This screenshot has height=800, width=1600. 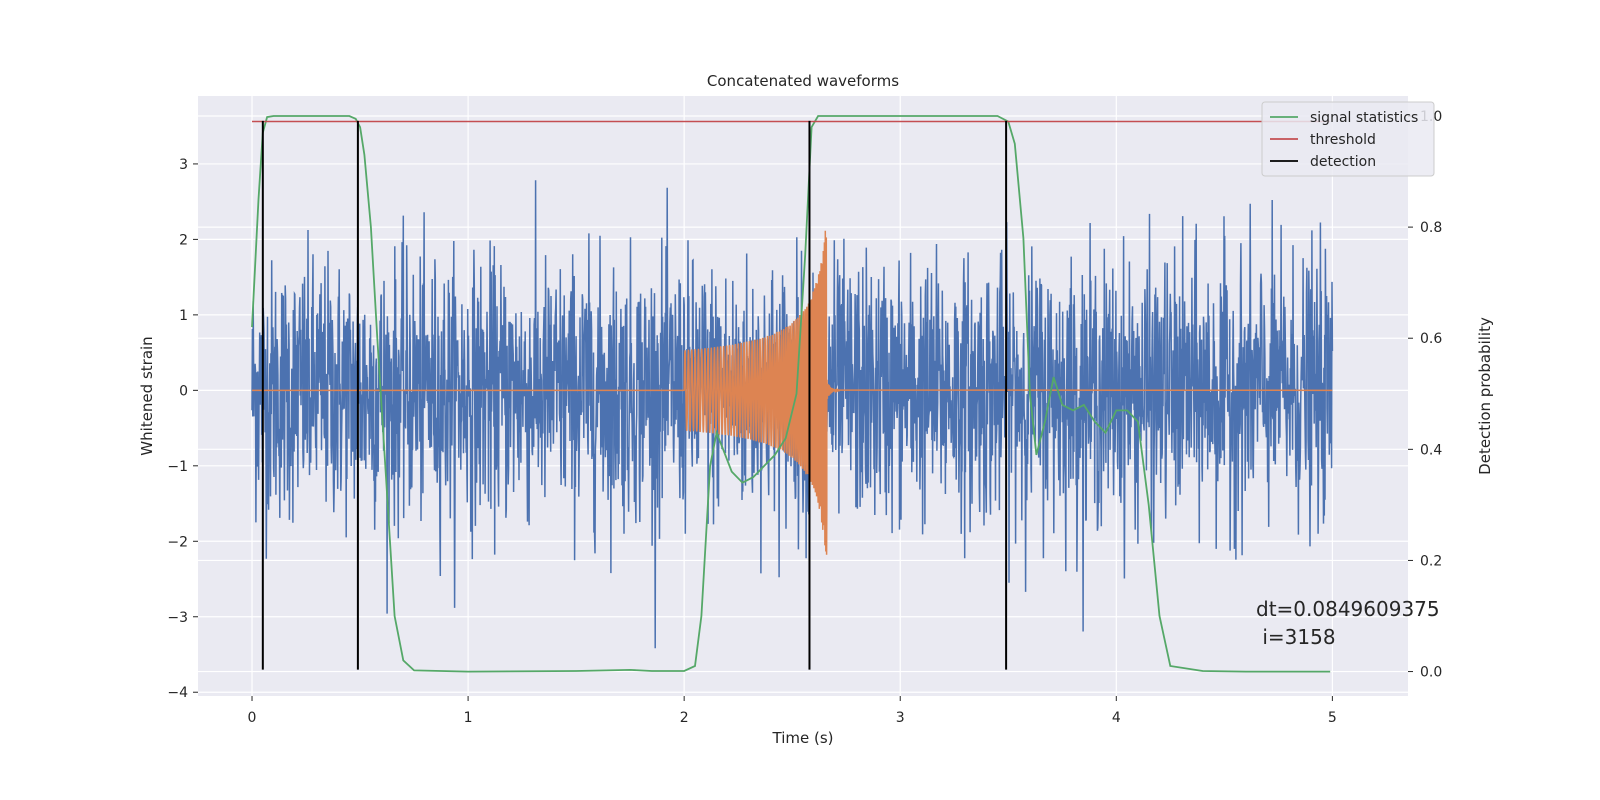 I want to click on x-axis-label: Time (s), so click(x=803, y=738).